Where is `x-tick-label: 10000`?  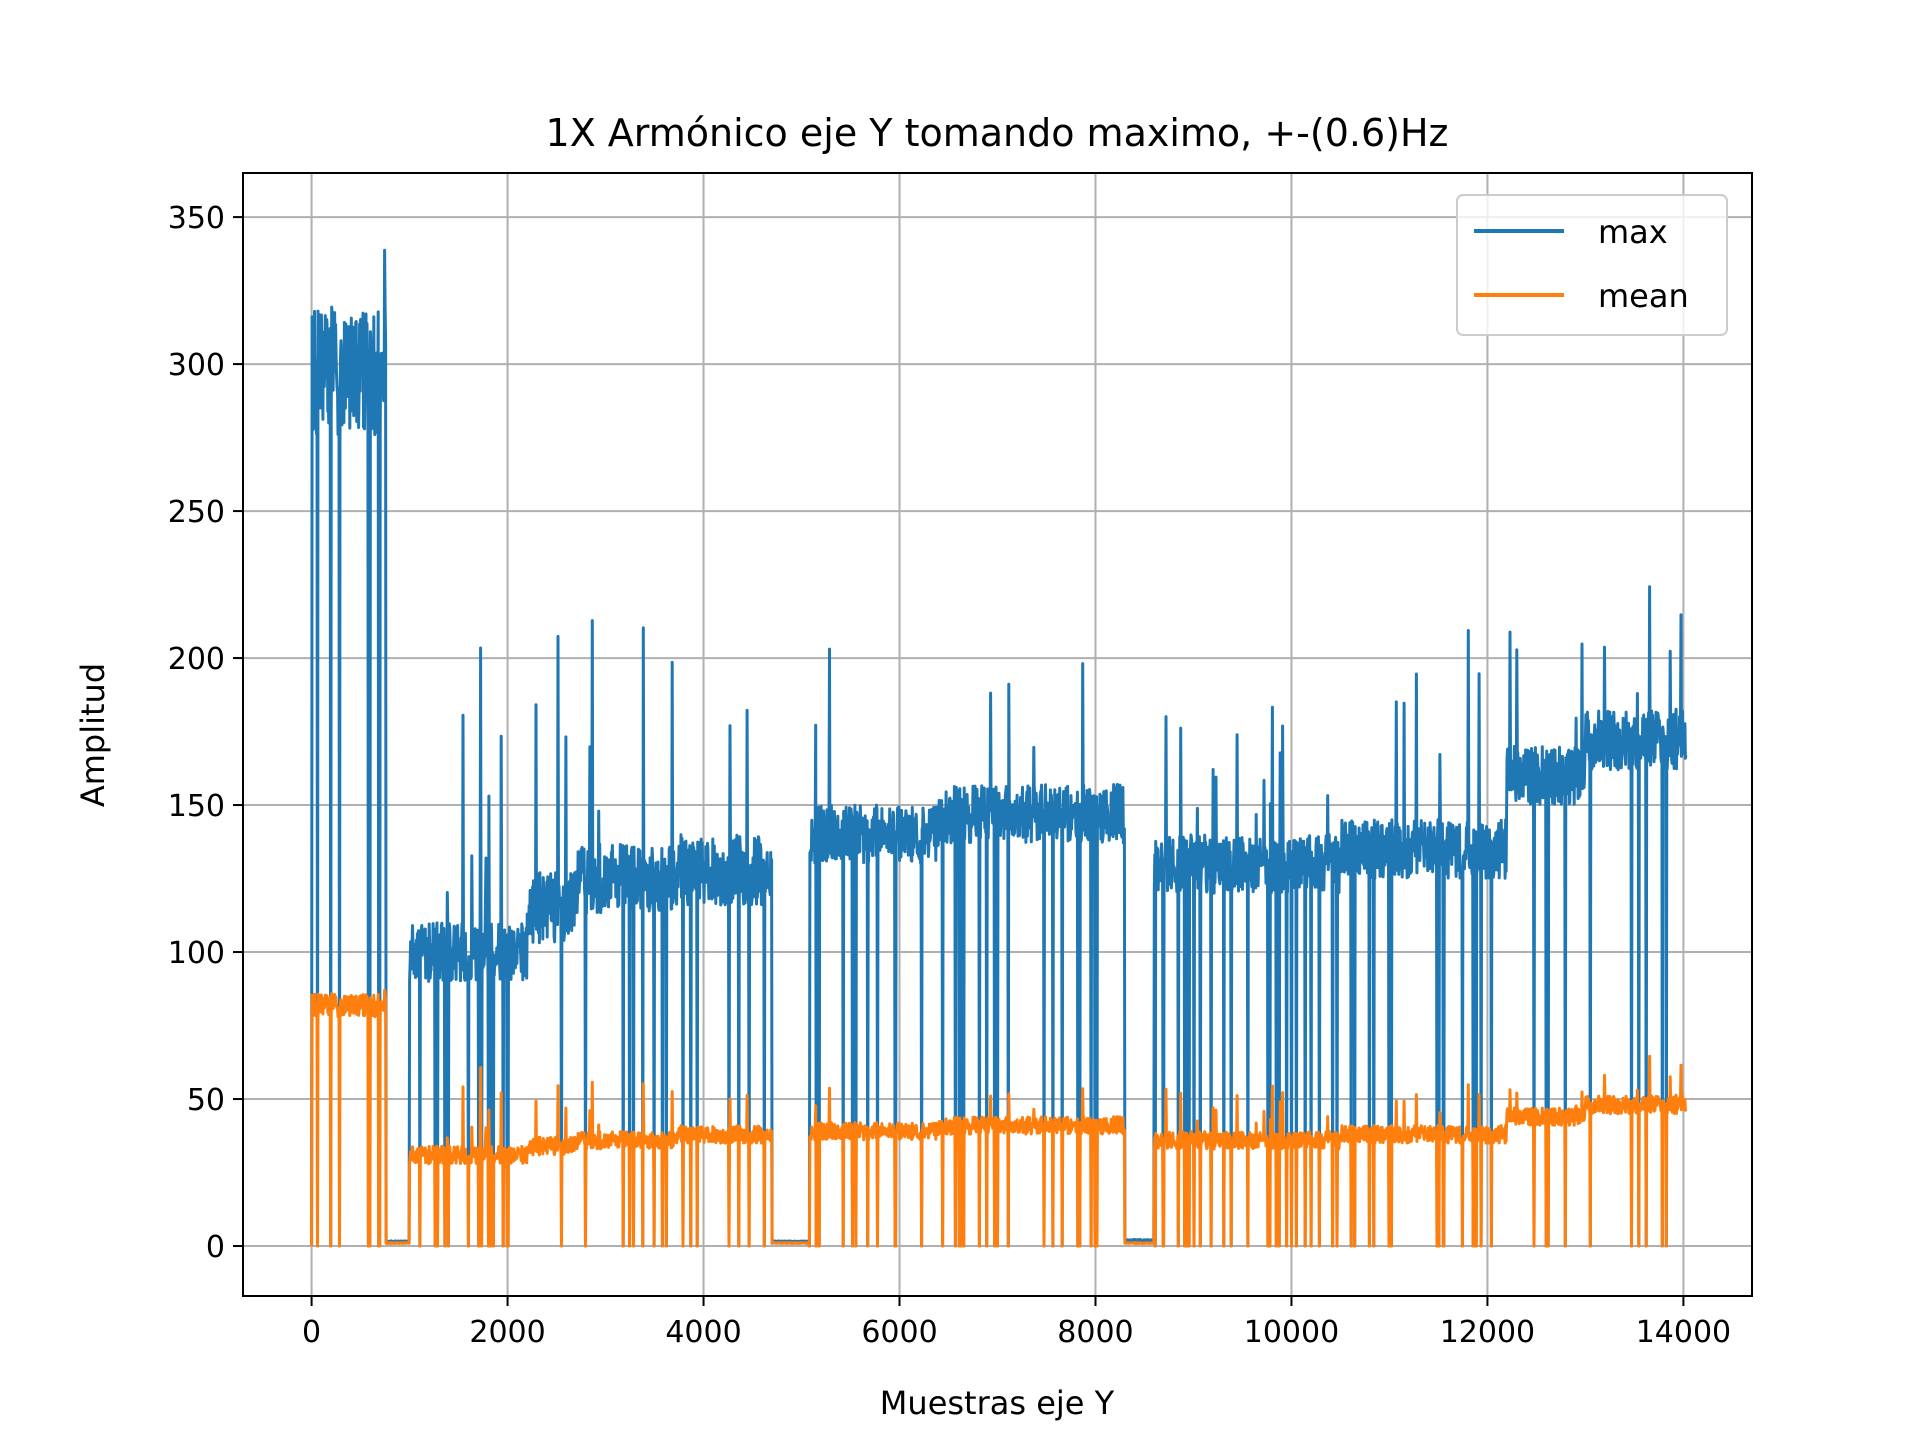
x-tick-label: 10000 is located at coordinates (1291, 1332).